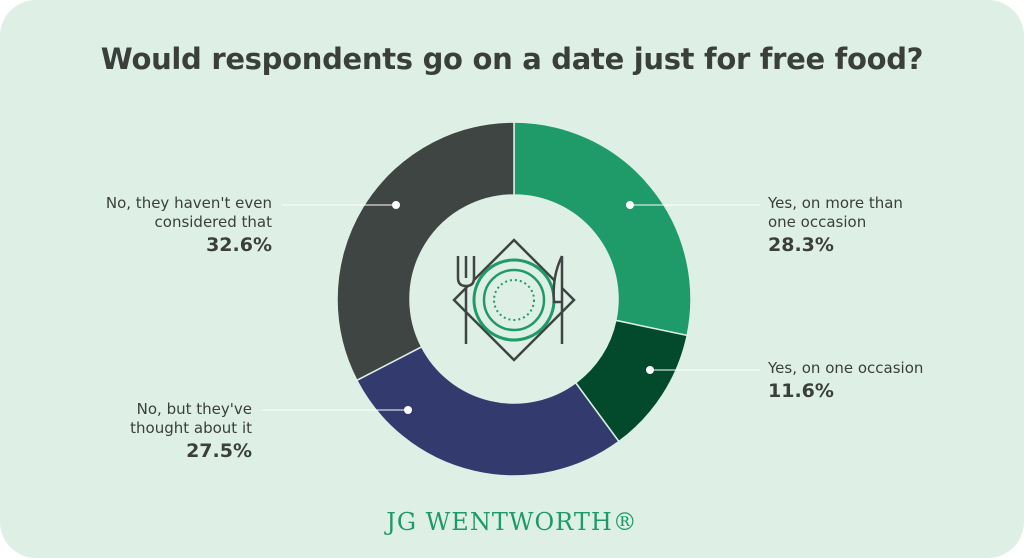 This screenshot has width=1024, height=558. What do you see at coordinates (514, 300) in the screenshot?
I see `plate-icon` at bounding box center [514, 300].